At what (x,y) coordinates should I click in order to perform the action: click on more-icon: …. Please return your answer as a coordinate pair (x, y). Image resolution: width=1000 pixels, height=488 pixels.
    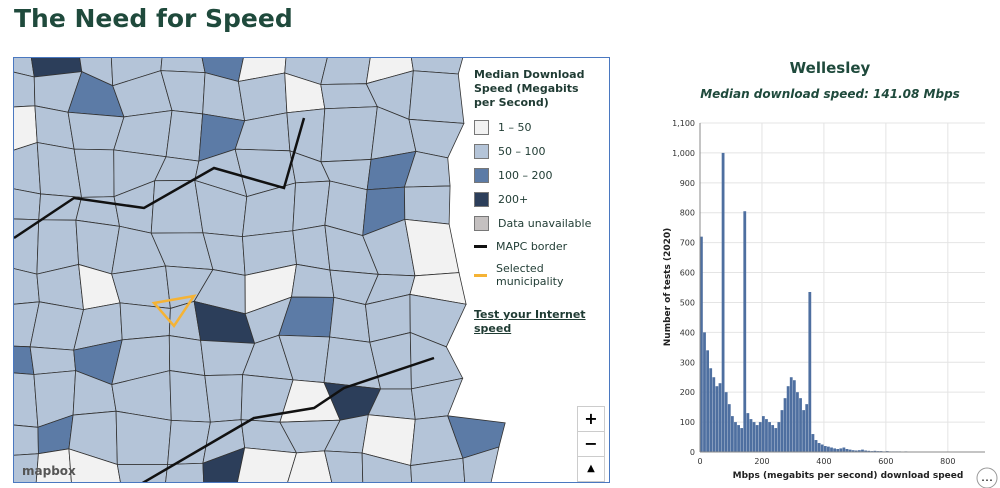
    Looking at the image, I should click on (987, 477).